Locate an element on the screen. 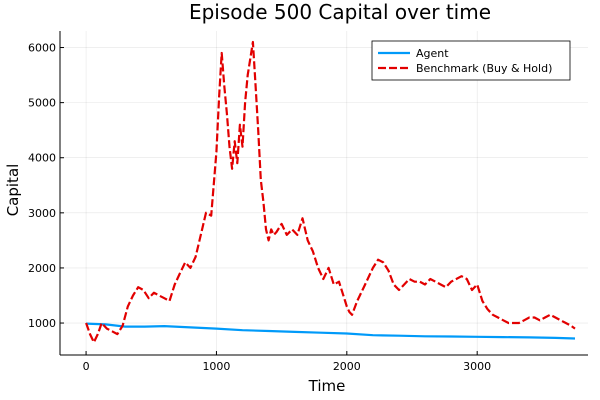 The height and width of the screenshot is (400, 600). legend-label: Agent is located at coordinates (432, 53).